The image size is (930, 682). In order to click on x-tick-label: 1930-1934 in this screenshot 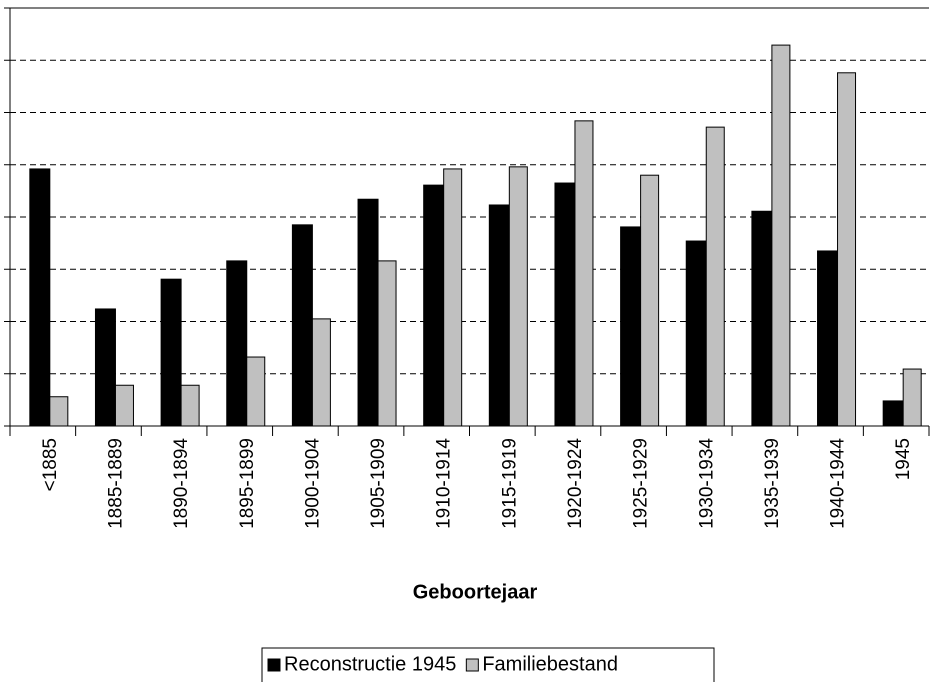, I will do `click(706, 483)`.